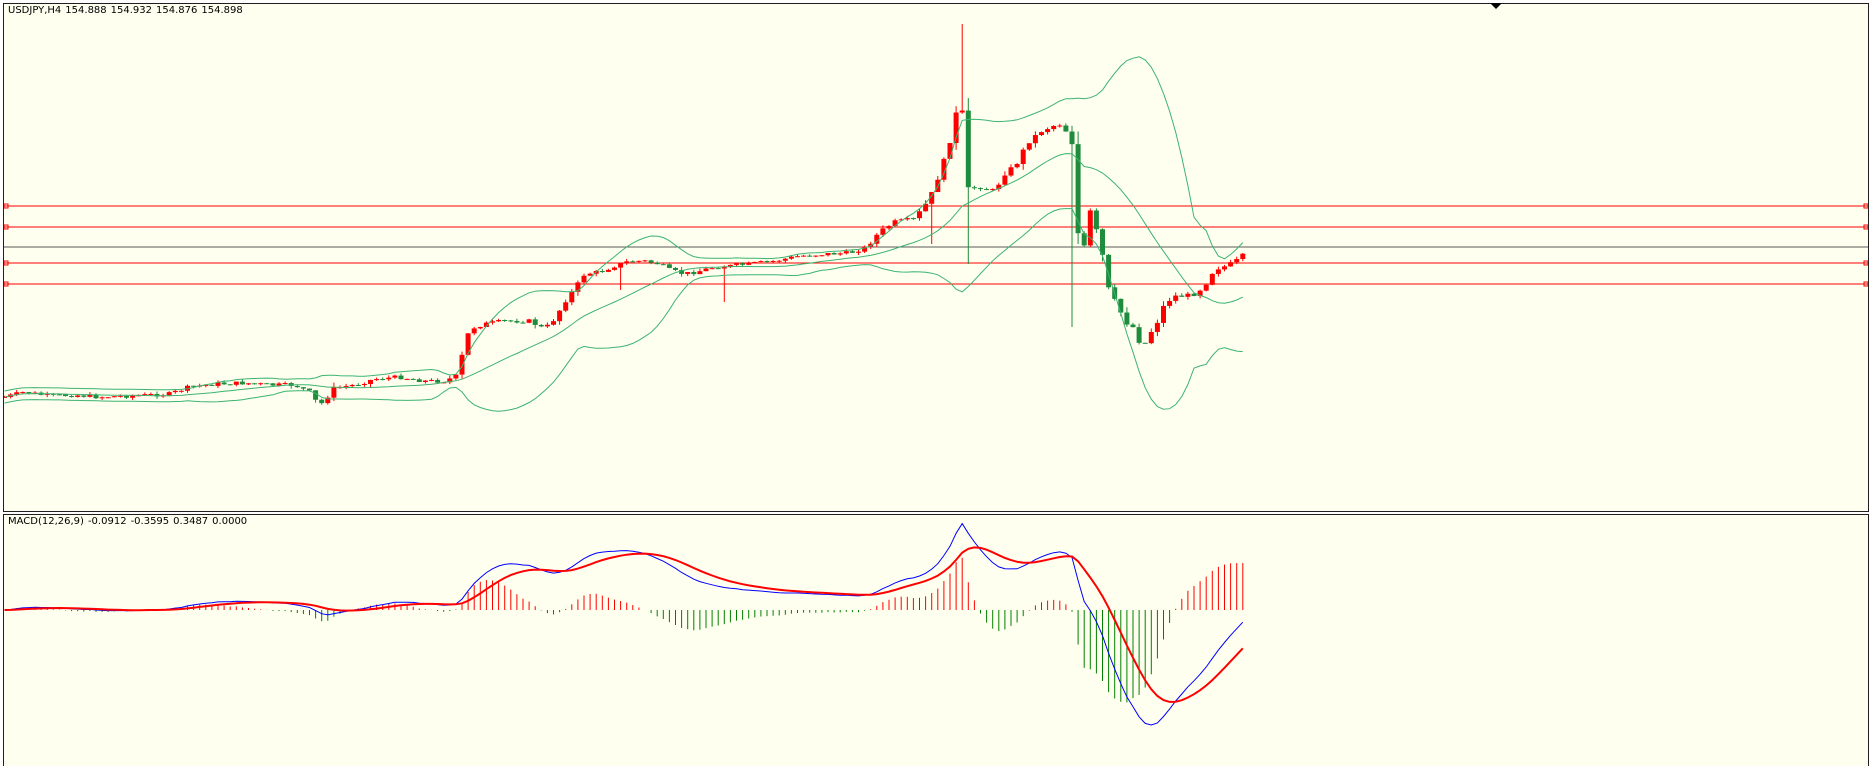 This screenshot has height=766, width=1872. I want to click on ohlc-low: 154.876, so click(177, 10).